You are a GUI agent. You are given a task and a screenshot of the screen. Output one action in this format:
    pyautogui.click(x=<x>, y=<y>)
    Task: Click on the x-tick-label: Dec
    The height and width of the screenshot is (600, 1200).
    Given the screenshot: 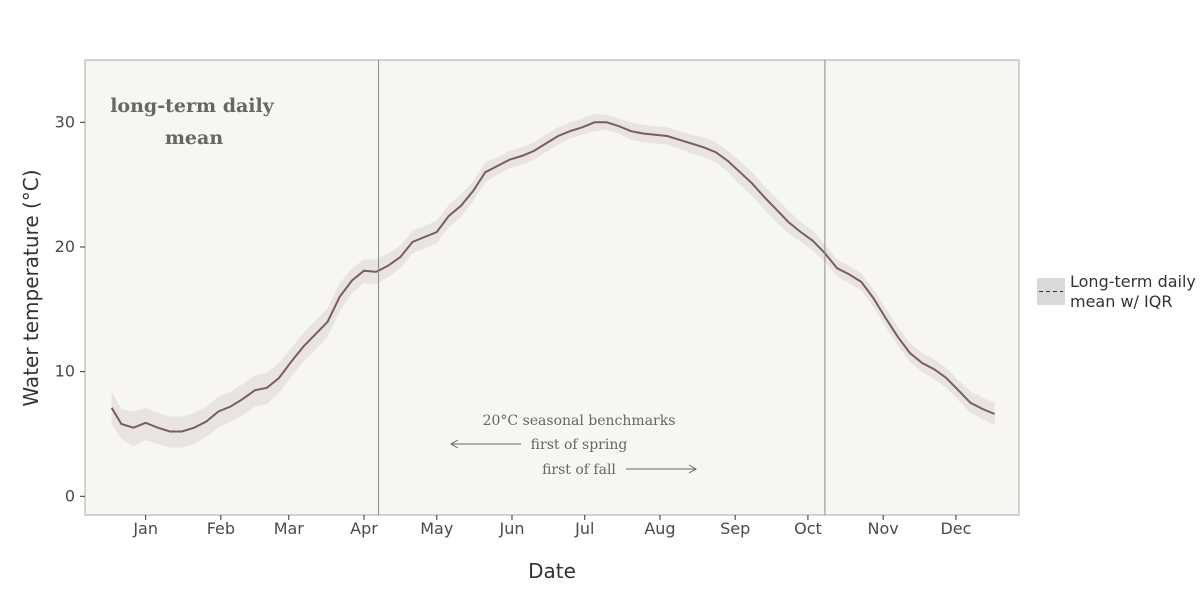 What is the action you would take?
    pyautogui.click(x=955, y=528)
    